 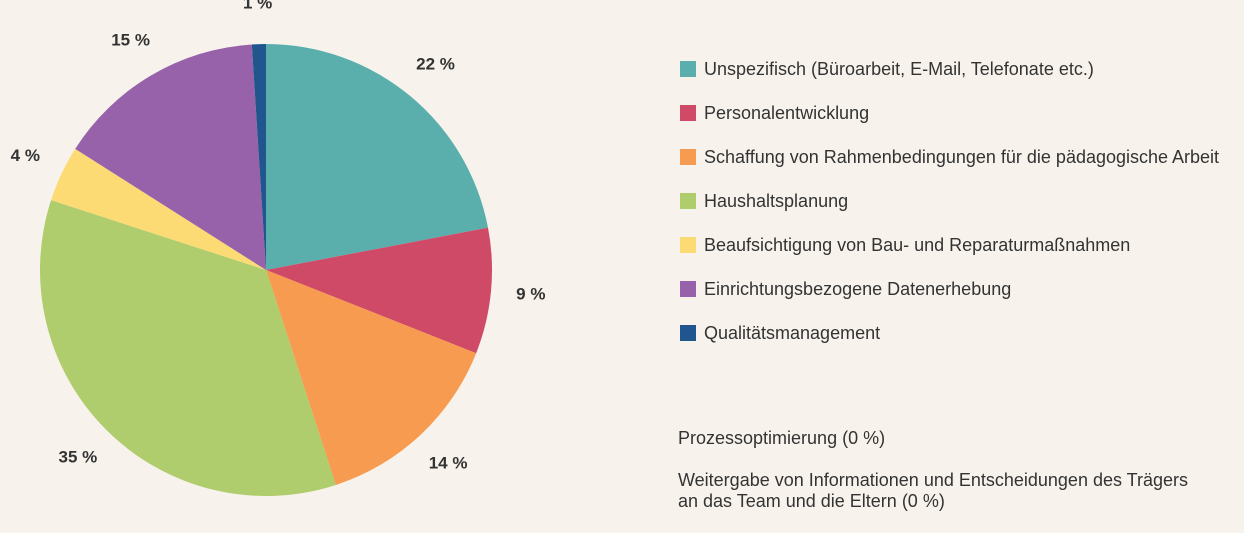 I want to click on legend-label: Personalentwicklung, so click(x=787, y=113).